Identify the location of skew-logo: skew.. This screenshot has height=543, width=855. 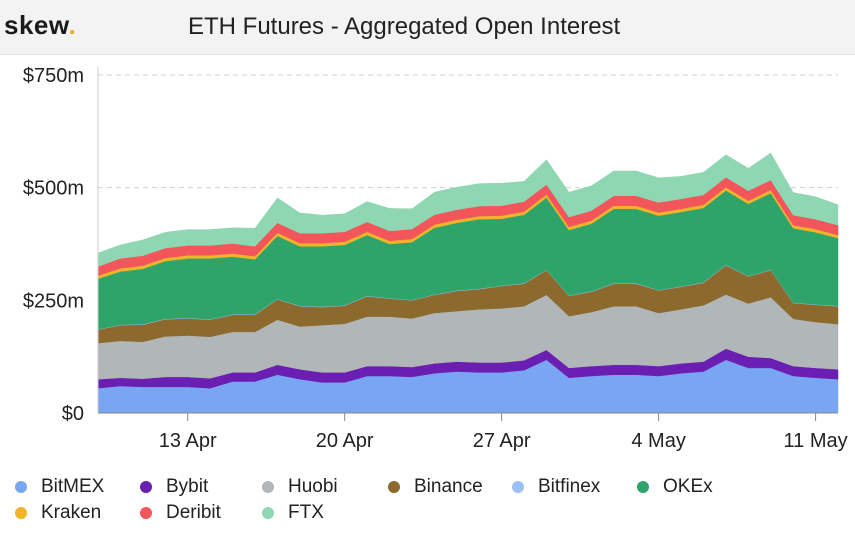
(40, 25).